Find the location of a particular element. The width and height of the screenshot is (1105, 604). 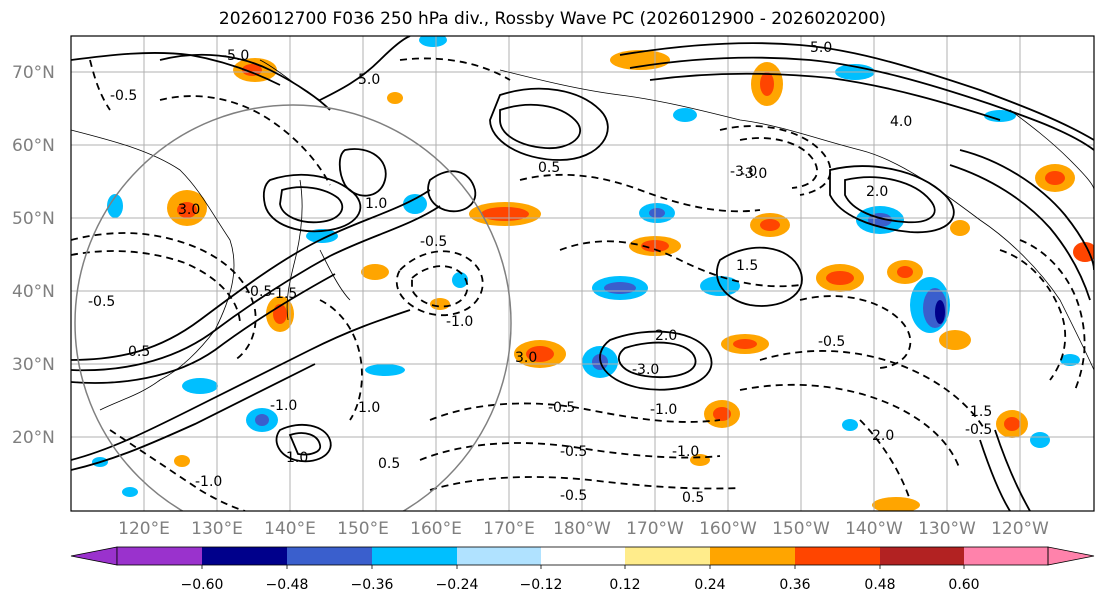

colorbar-tick-label: −0.12 is located at coordinates (541, 585).